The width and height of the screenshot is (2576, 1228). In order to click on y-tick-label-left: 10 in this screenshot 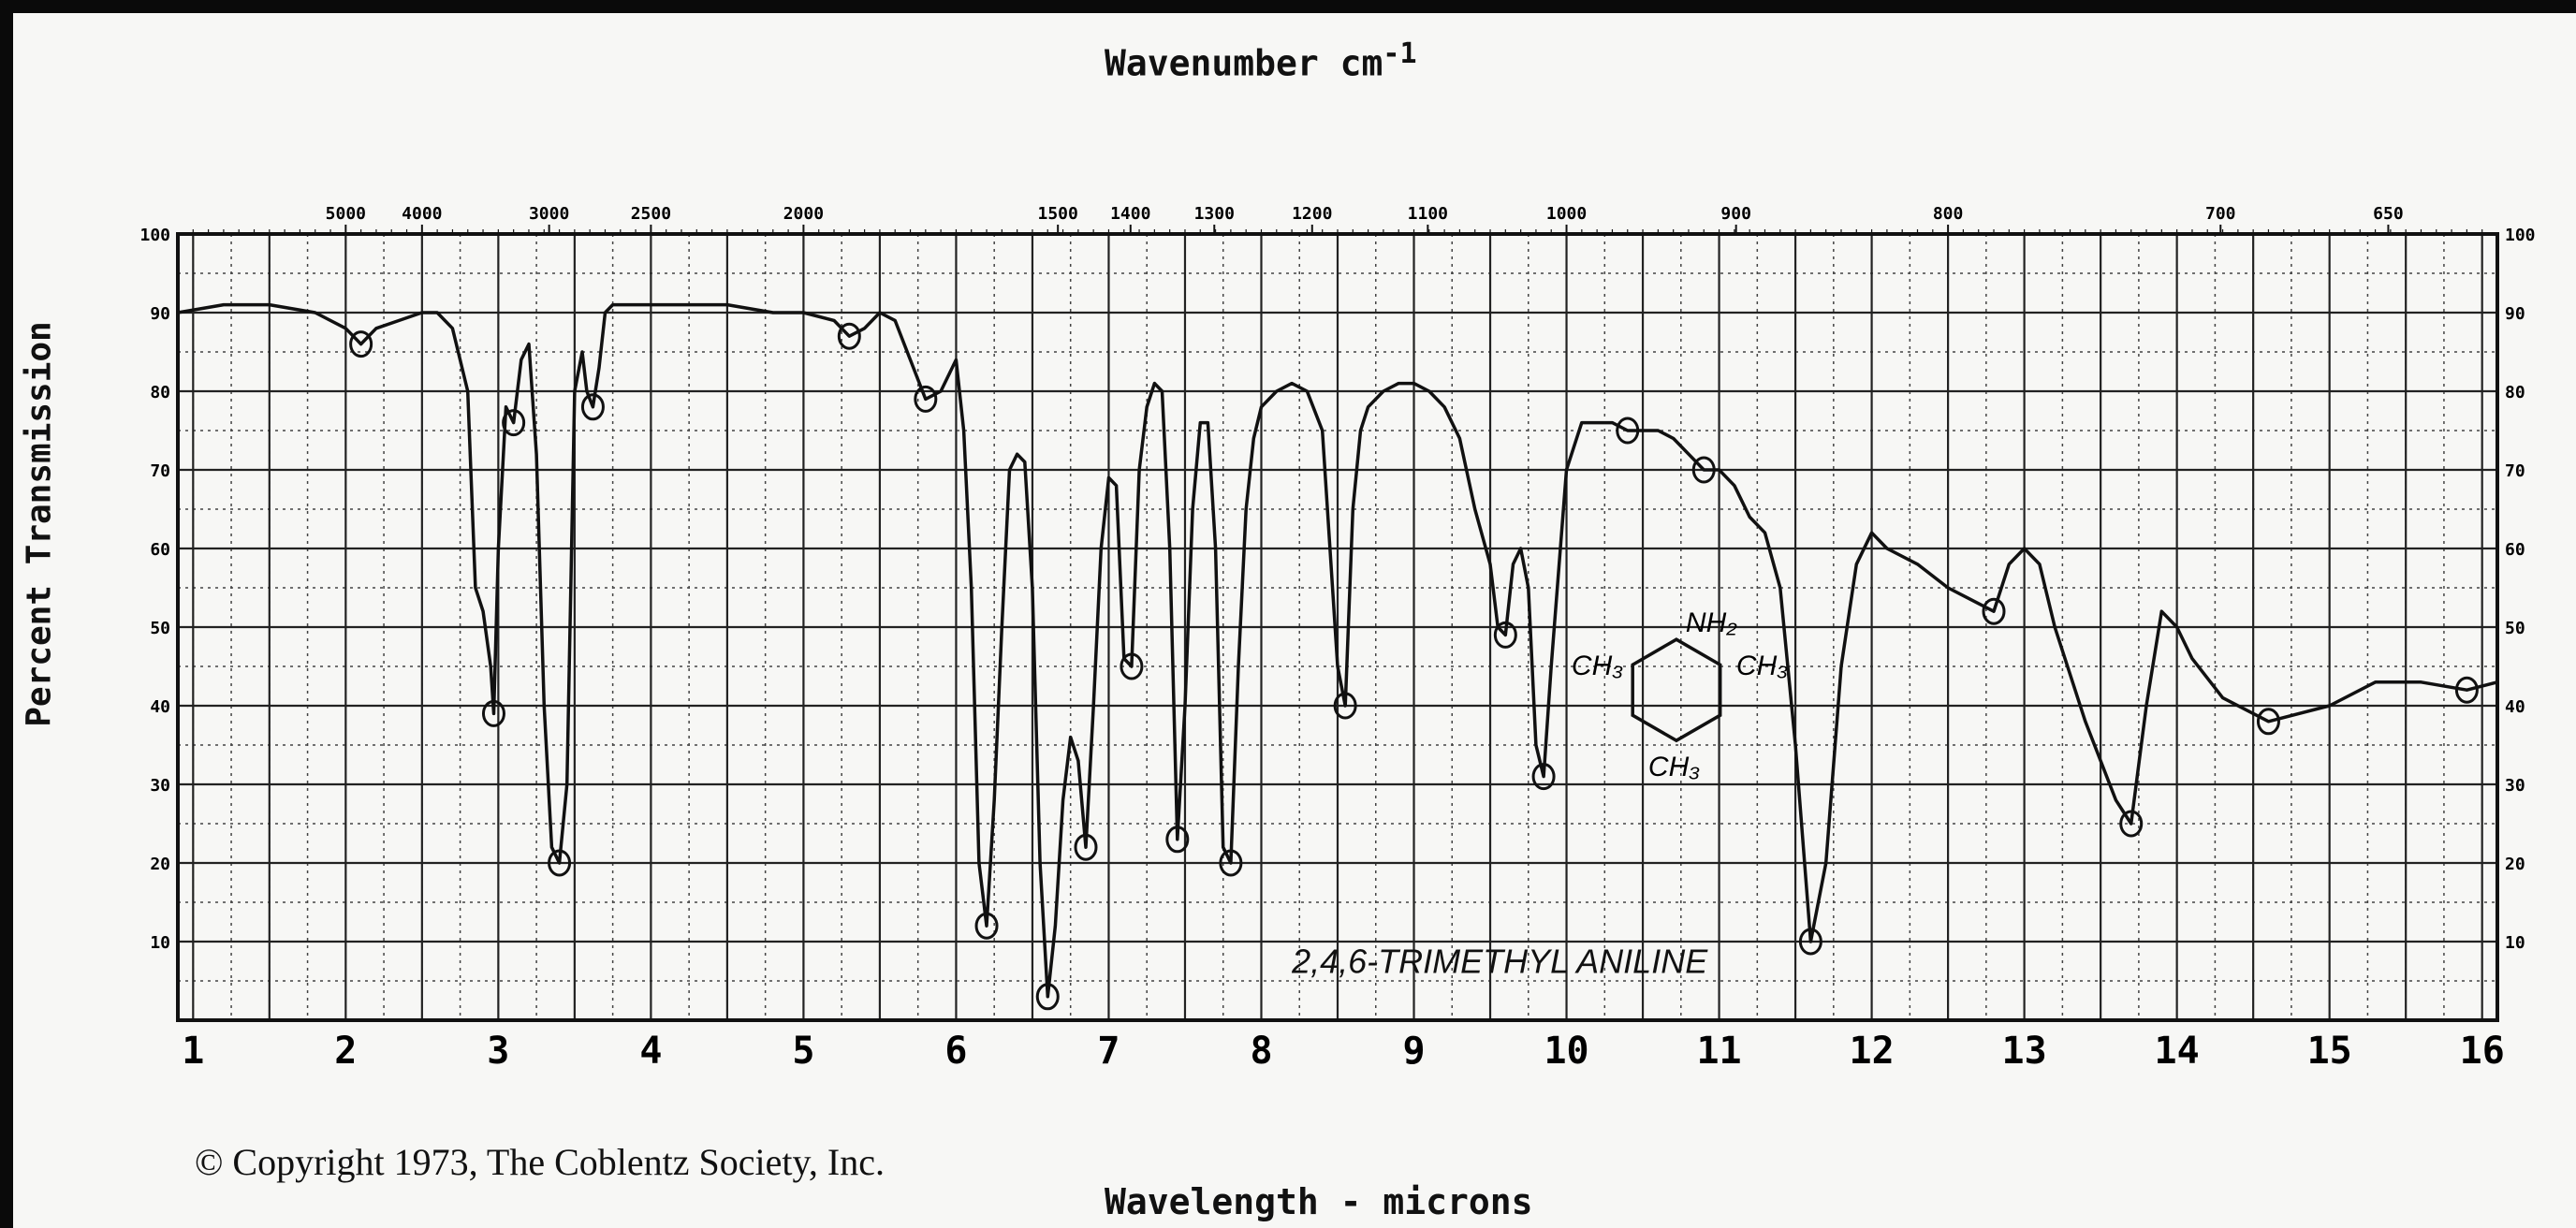, I will do `click(160, 943)`.